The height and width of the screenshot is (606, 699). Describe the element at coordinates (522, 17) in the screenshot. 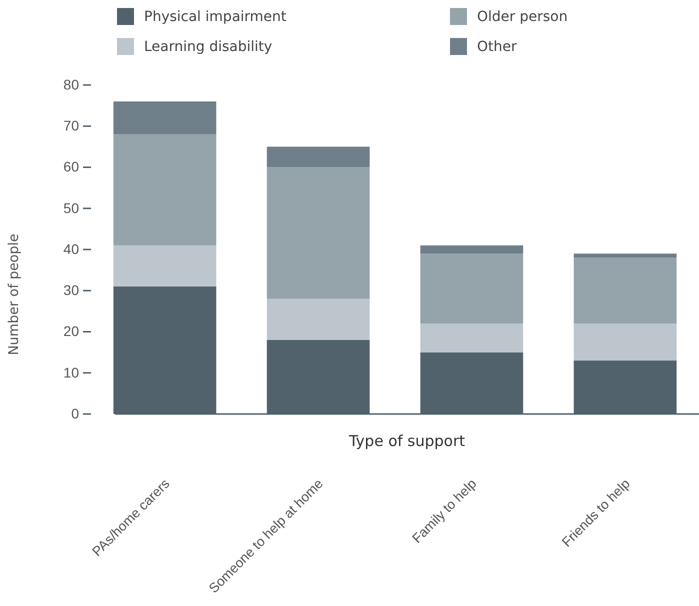

I see `legend-label: Older person` at that location.